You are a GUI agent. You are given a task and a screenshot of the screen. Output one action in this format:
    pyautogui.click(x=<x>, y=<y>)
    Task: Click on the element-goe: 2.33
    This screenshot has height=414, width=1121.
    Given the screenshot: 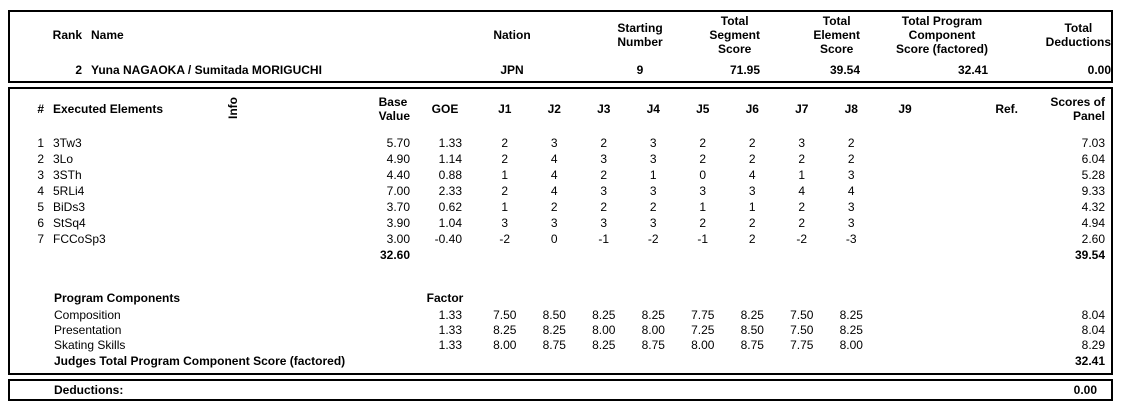 What is the action you would take?
    pyautogui.click(x=450, y=191)
    